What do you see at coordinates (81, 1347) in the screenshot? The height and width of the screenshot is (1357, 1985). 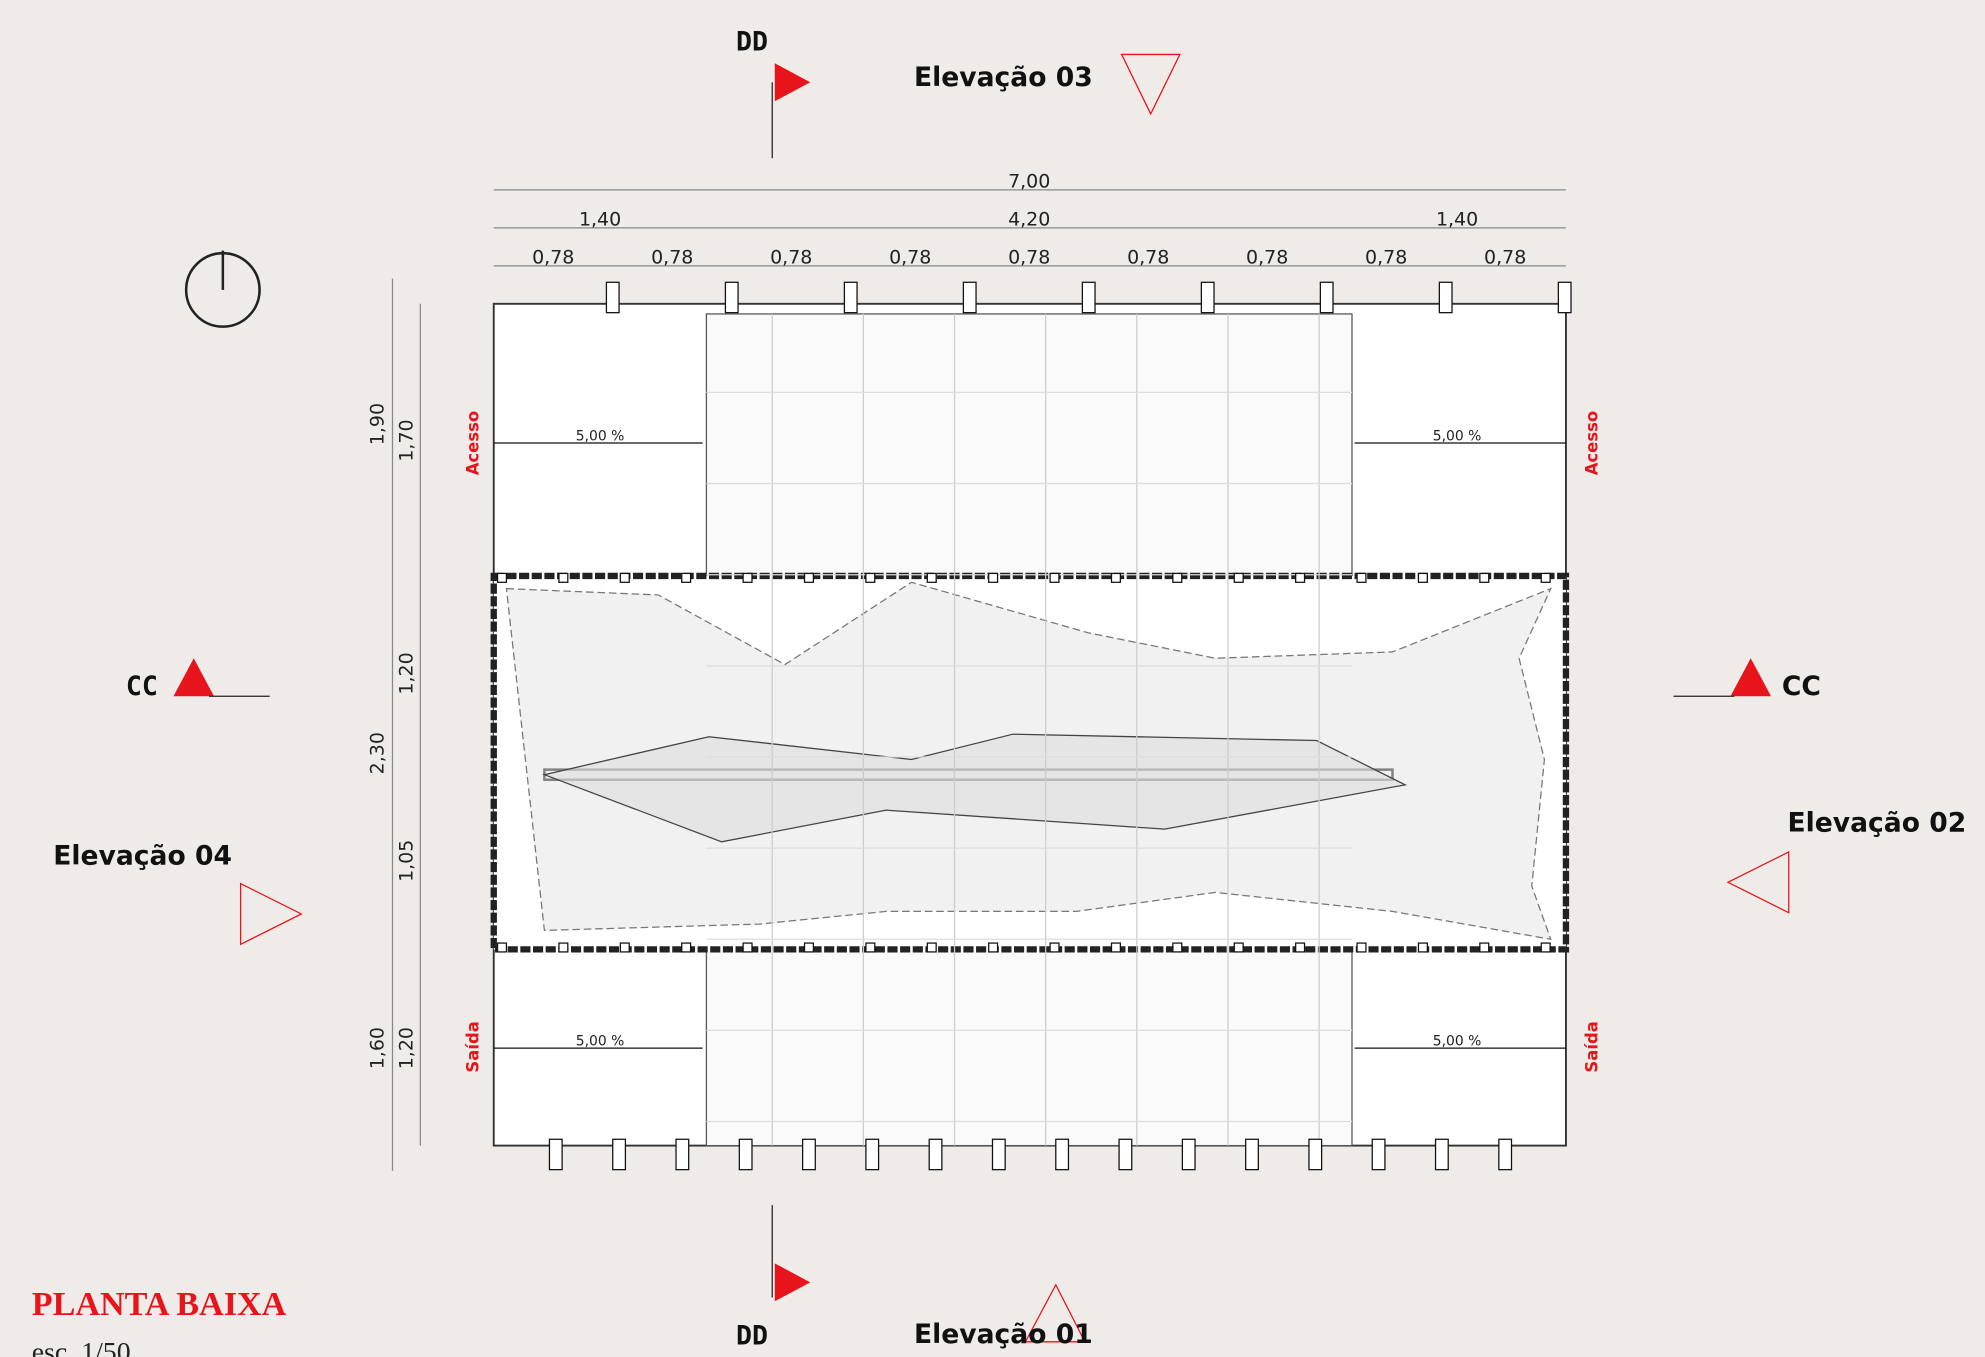 I see `scale: esc. 1/50` at bounding box center [81, 1347].